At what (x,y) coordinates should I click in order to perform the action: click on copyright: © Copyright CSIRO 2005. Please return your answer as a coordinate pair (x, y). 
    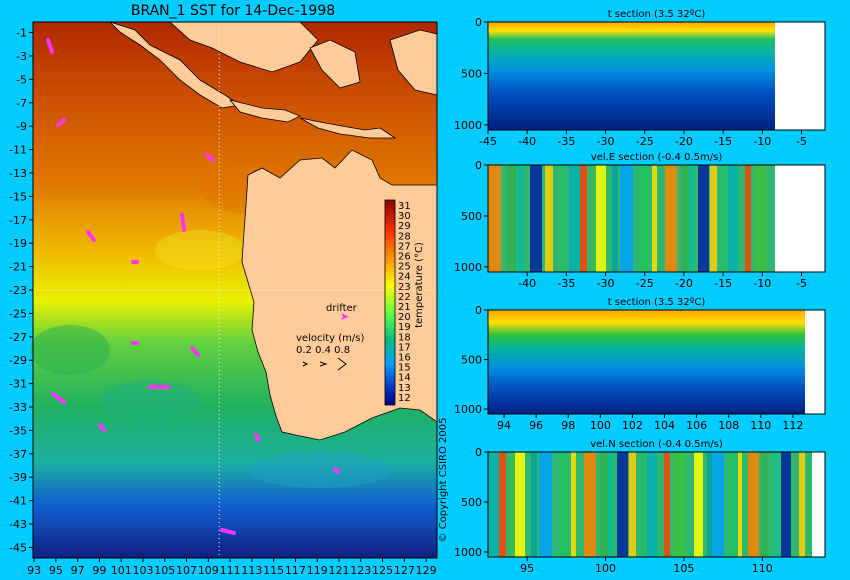
    Looking at the image, I should click on (443, 480).